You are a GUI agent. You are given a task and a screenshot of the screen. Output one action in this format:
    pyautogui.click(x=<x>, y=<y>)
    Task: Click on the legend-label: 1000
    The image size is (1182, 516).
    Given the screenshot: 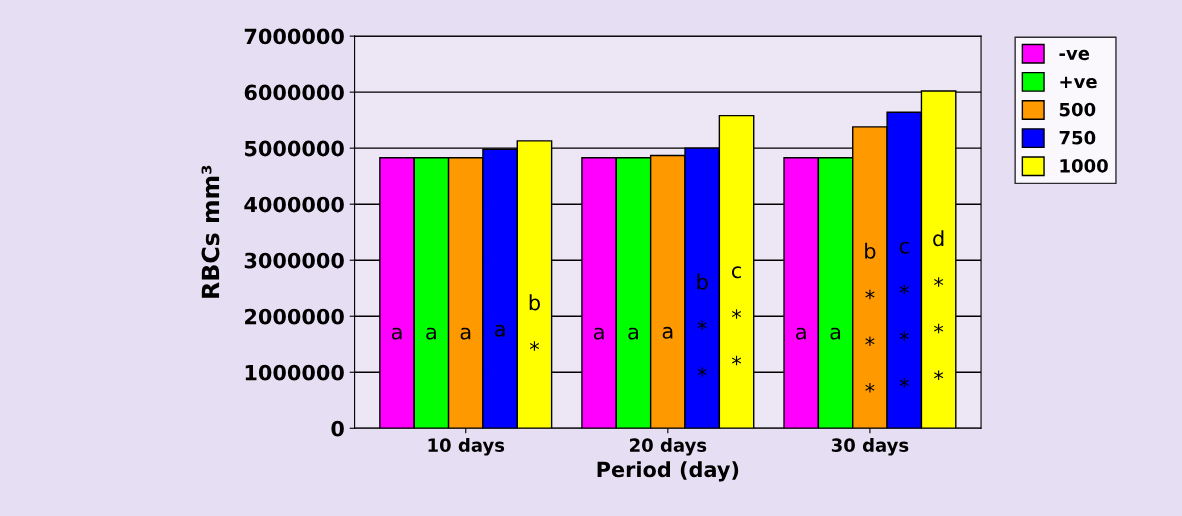 What is the action you would take?
    pyautogui.click(x=1084, y=165)
    